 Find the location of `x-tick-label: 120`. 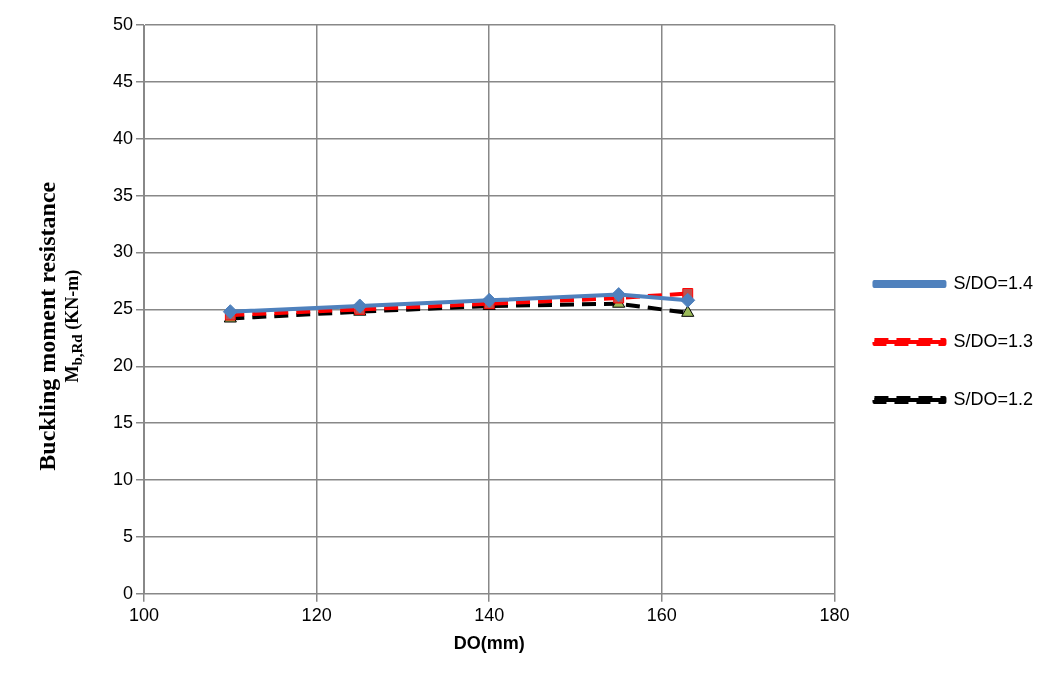

x-tick-label: 120 is located at coordinates (316, 614).